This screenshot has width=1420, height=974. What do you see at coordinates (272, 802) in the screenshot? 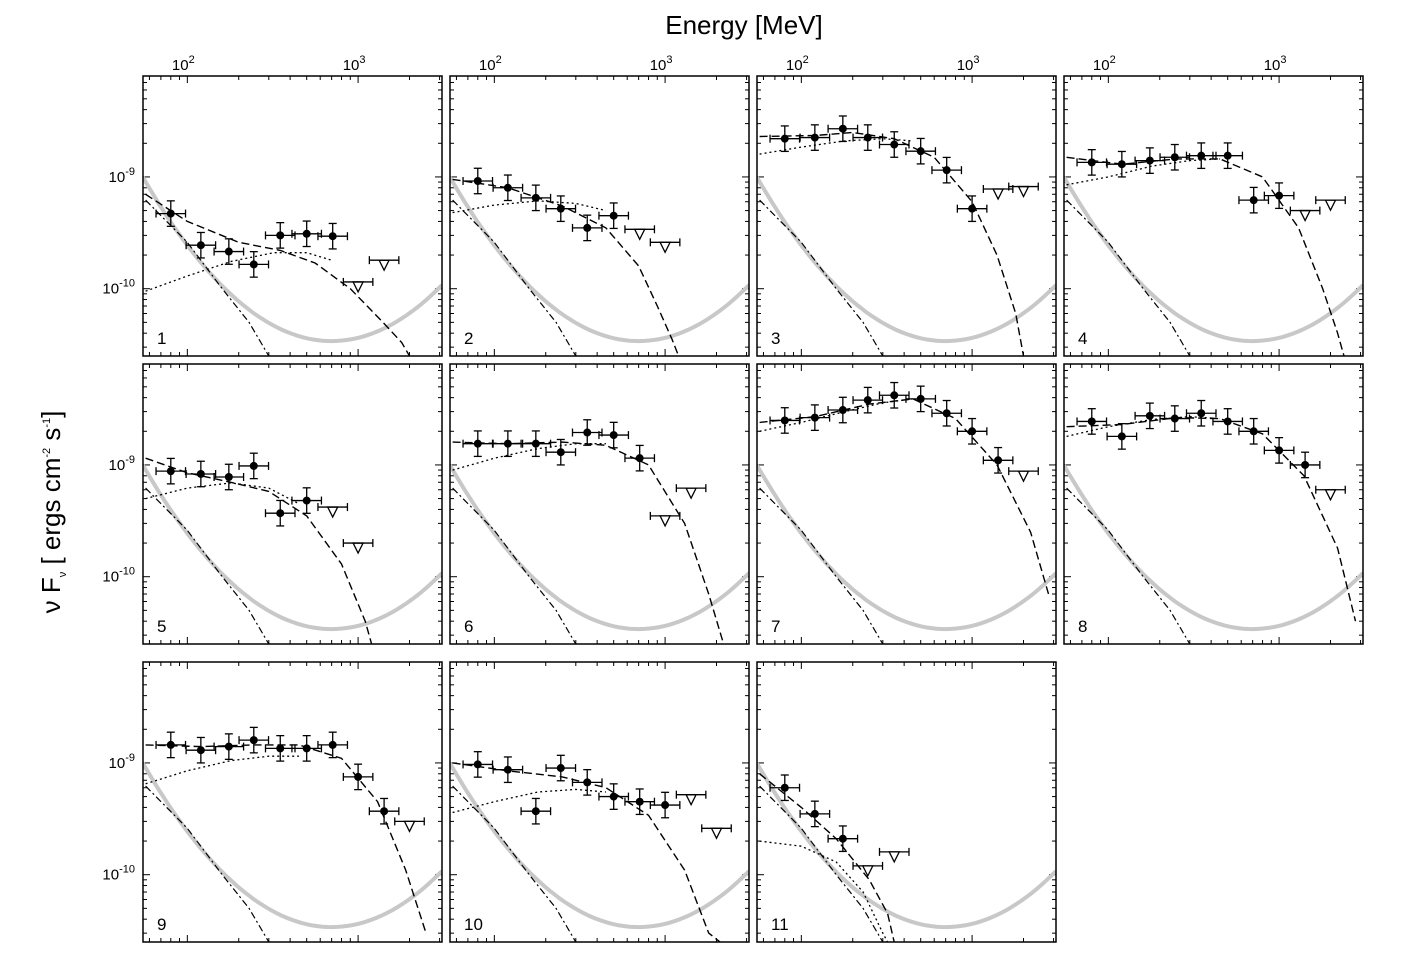
I see `panel-9: 10-9 10-10 9` at bounding box center [272, 802].